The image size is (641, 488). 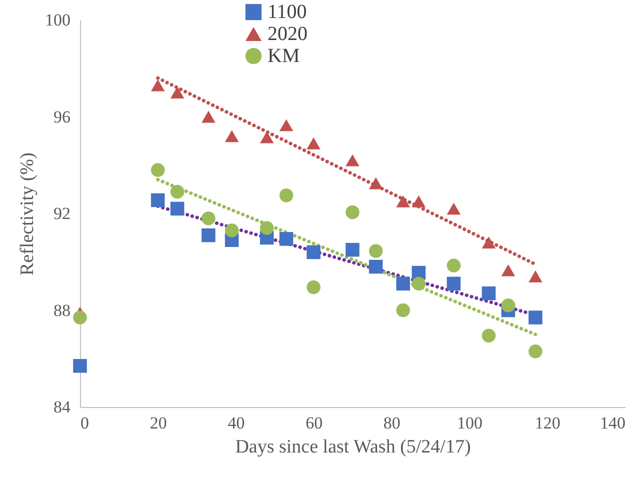 What do you see at coordinates (158, 423) in the screenshot?
I see `x-tick-label: 20` at bounding box center [158, 423].